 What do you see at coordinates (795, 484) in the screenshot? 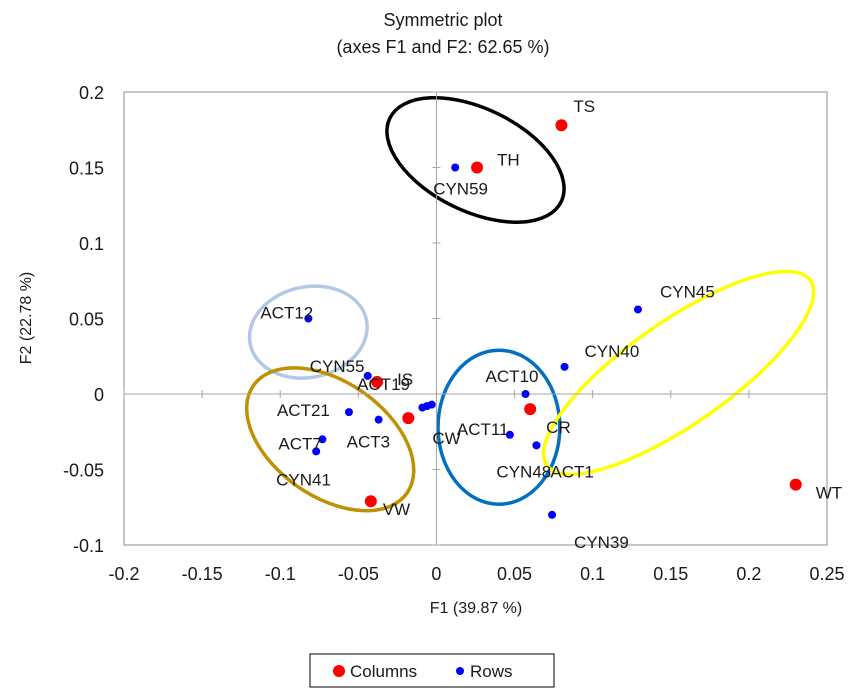
I see `point-columns-wt` at bounding box center [795, 484].